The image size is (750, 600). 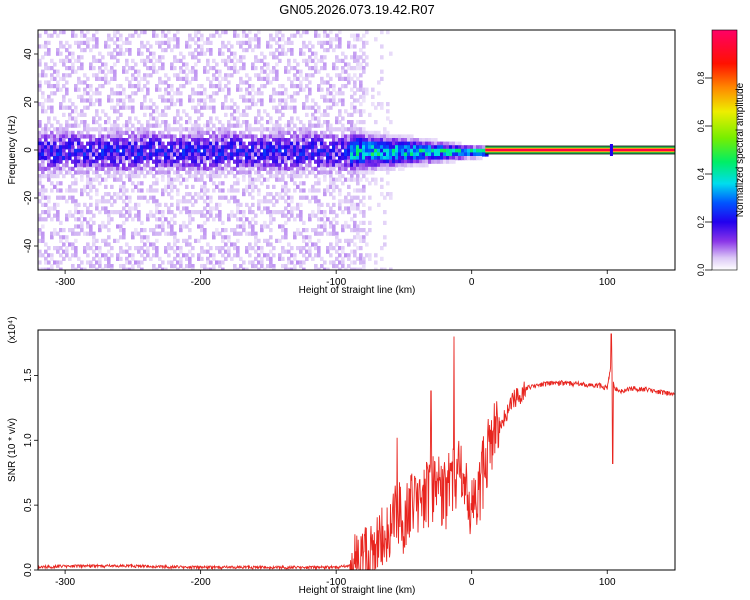 I want to click on y-tick-label: 0.5, so click(x=28, y=505).